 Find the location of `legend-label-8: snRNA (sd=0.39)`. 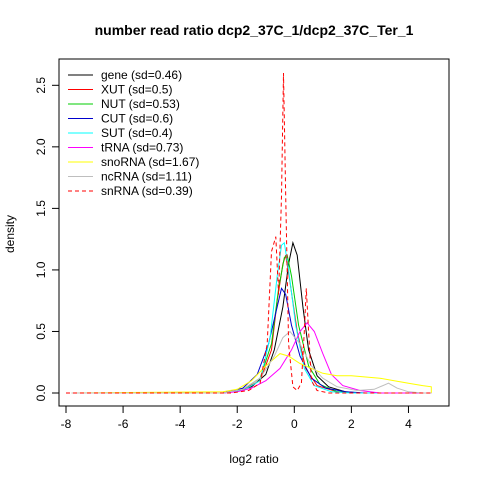

legend-label-8: snRNA (sd=0.39) is located at coordinates (147, 191).